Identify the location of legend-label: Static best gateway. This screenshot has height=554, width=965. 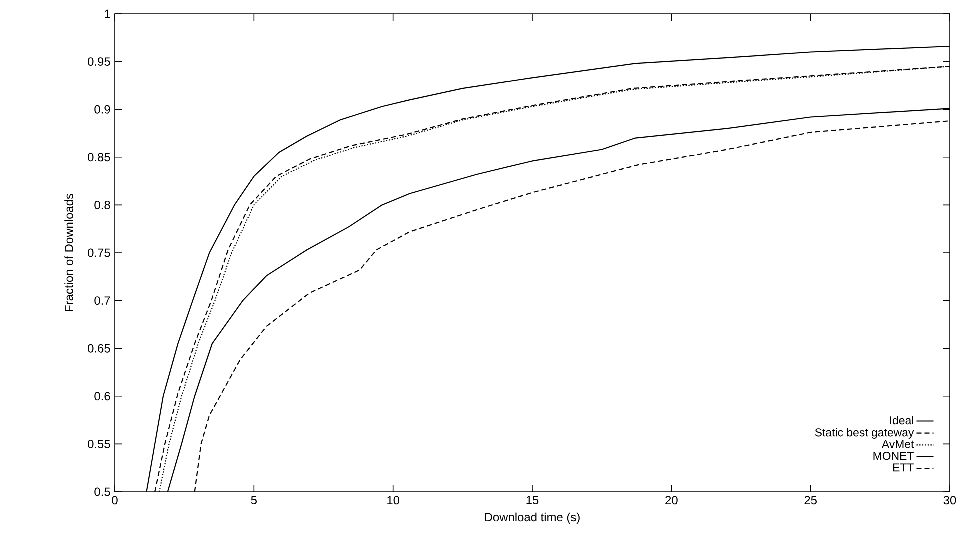
(864, 433).